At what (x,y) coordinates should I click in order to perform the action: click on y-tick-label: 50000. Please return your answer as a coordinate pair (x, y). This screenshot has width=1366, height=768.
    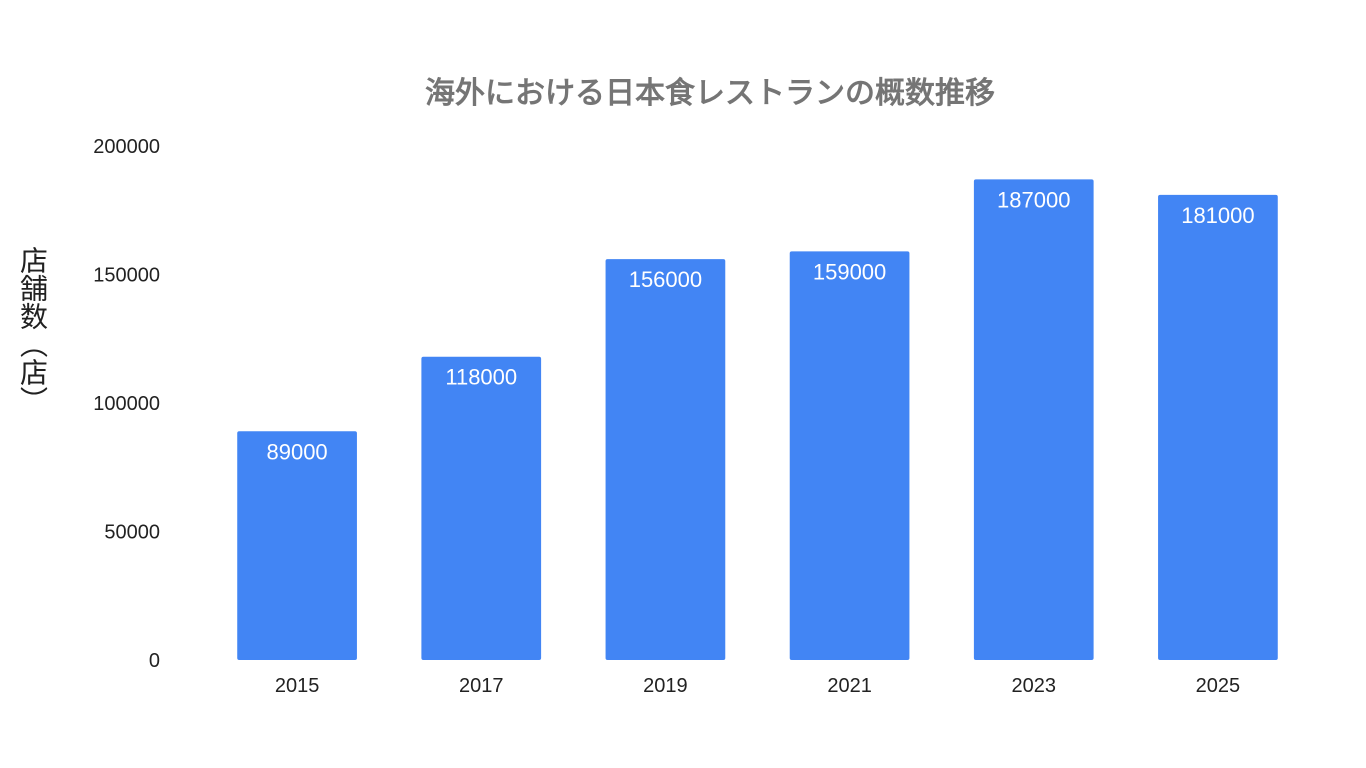
    Looking at the image, I should click on (132, 533).